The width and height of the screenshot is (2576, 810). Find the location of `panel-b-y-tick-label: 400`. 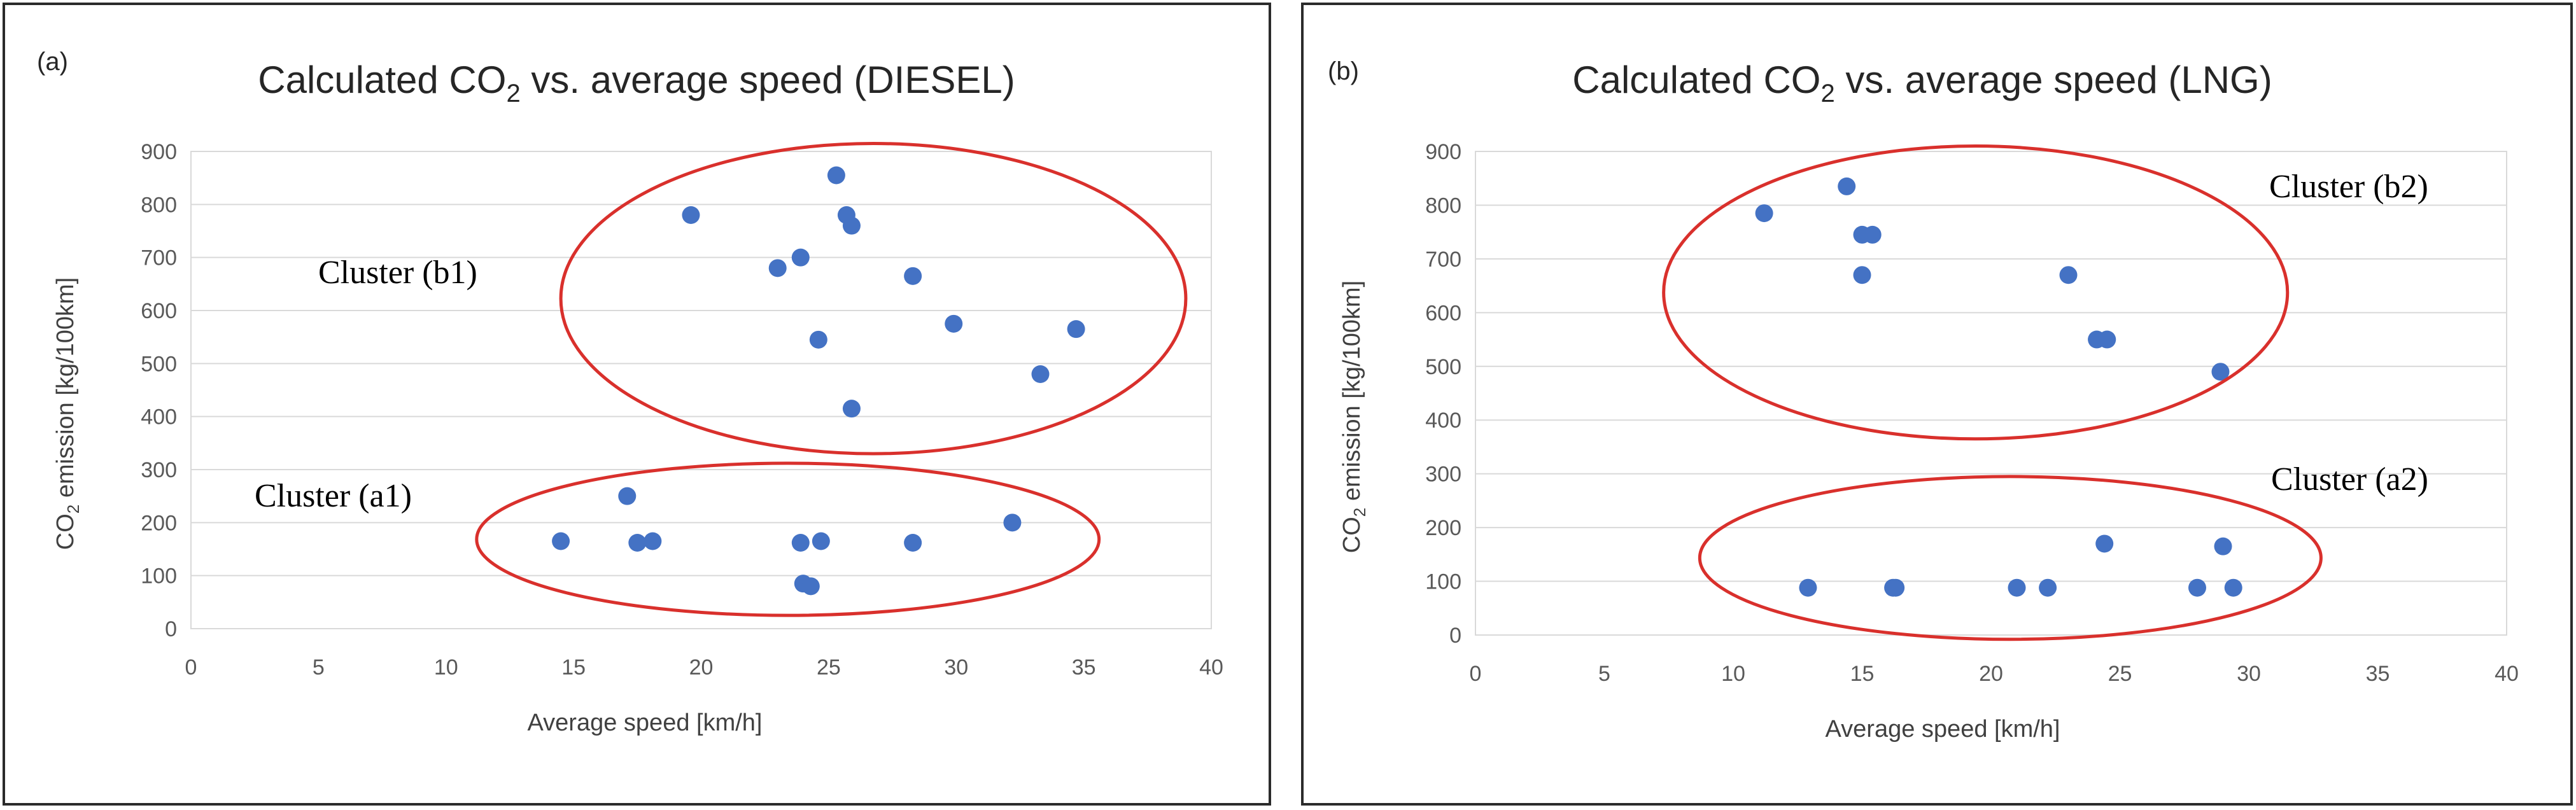

panel-b-y-tick-label: 400 is located at coordinates (1443, 420).